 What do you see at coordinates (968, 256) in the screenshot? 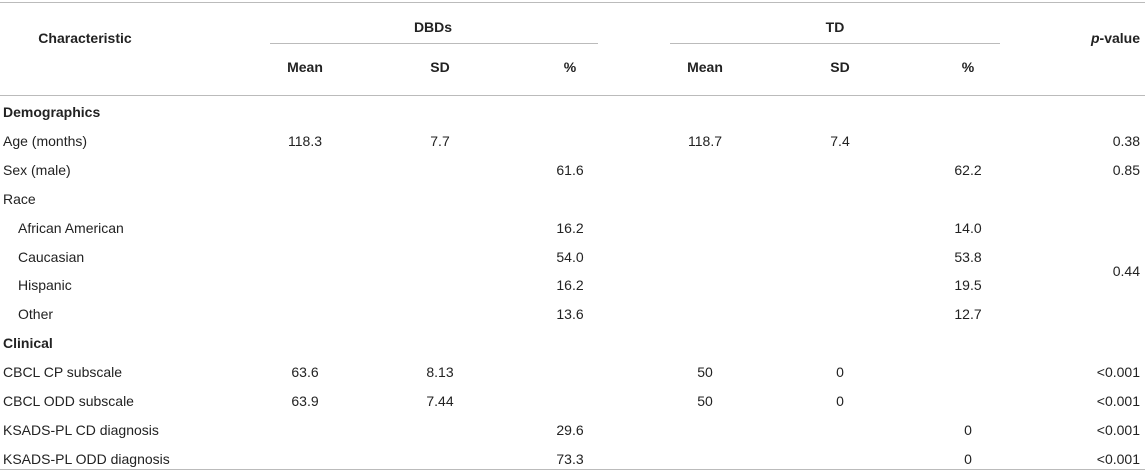
I see `cell: 53.8` at bounding box center [968, 256].